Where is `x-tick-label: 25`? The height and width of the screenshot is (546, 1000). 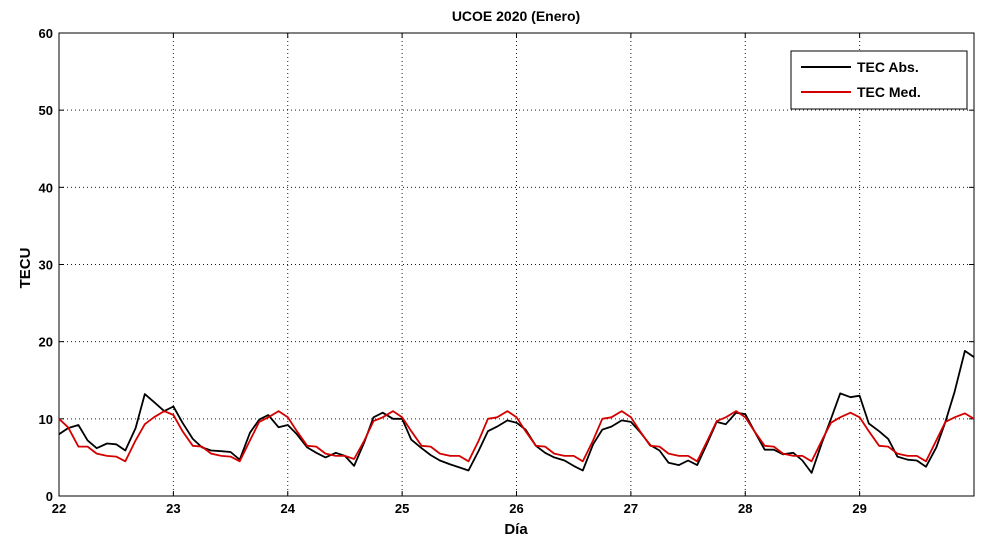 x-tick-label: 25 is located at coordinates (402, 508).